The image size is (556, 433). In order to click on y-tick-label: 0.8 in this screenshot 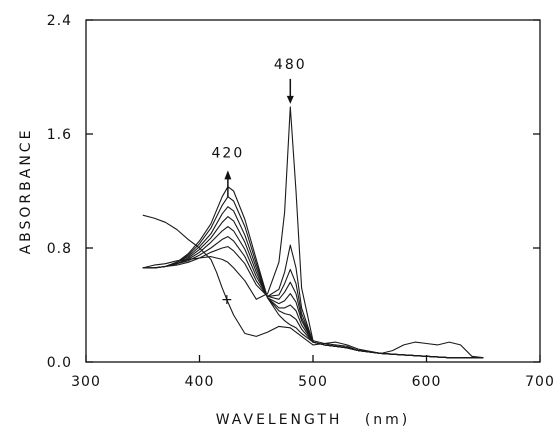, I will do `click(59, 249)`.